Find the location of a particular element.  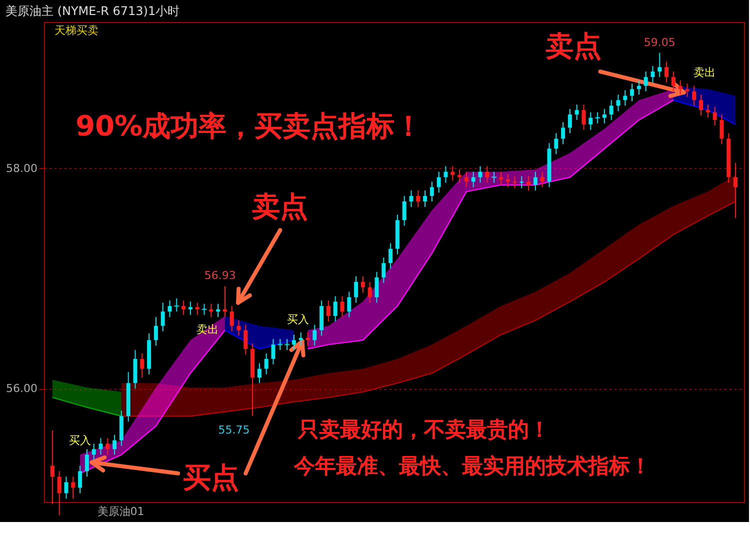

annotation: 59.05 is located at coordinates (660, 42).